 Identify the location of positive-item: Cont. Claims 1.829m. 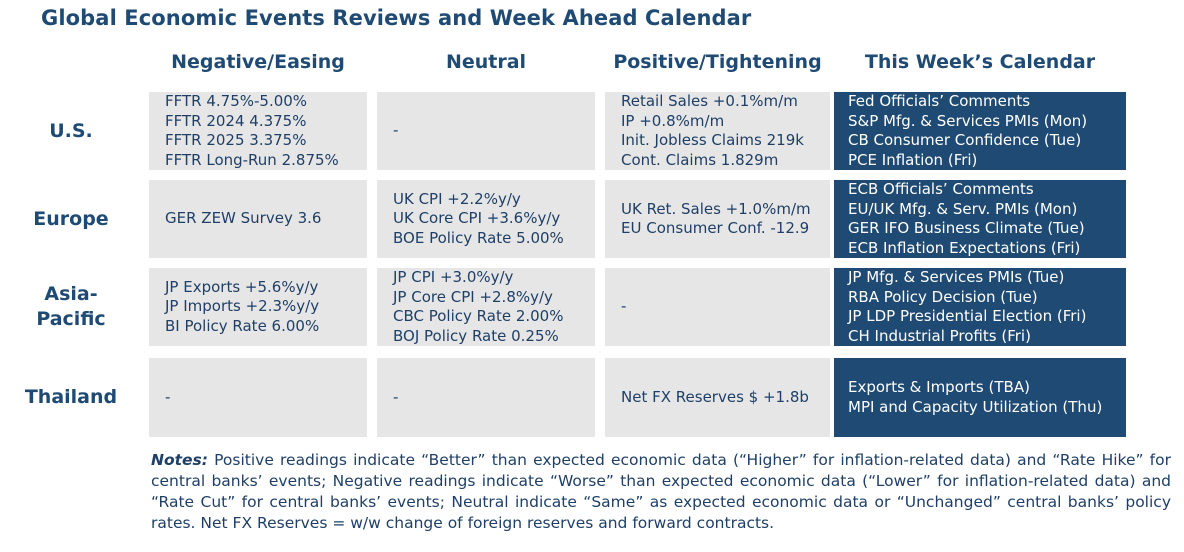
(700, 159).